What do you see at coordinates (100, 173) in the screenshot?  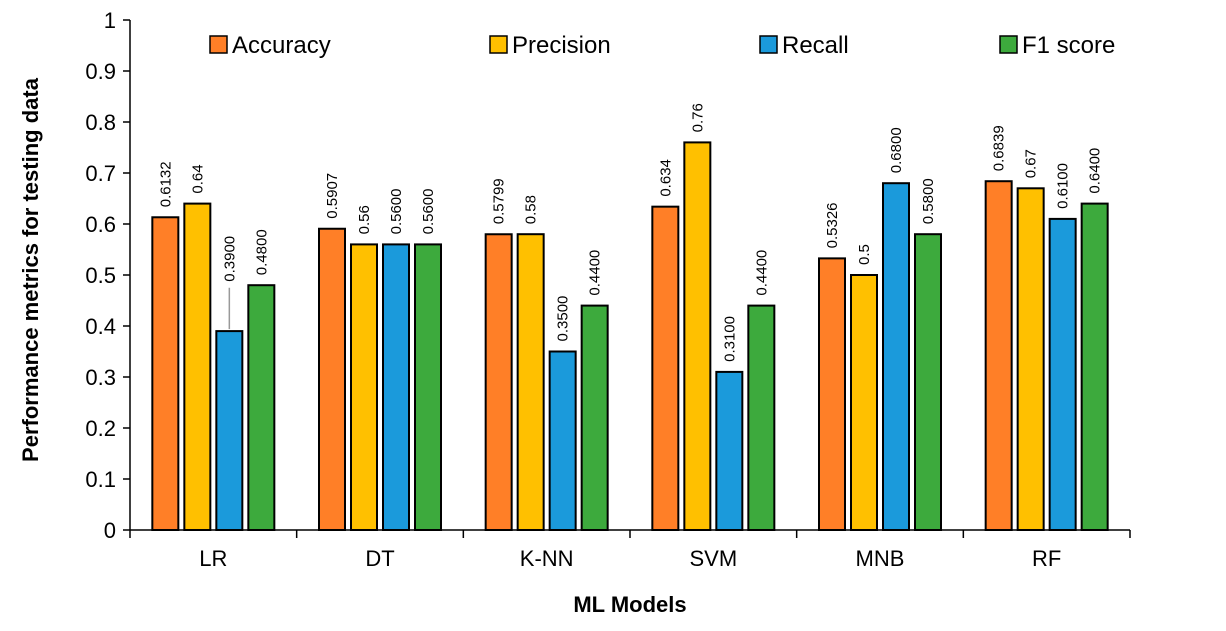 I see `y-tick-label: 0.7` at bounding box center [100, 173].